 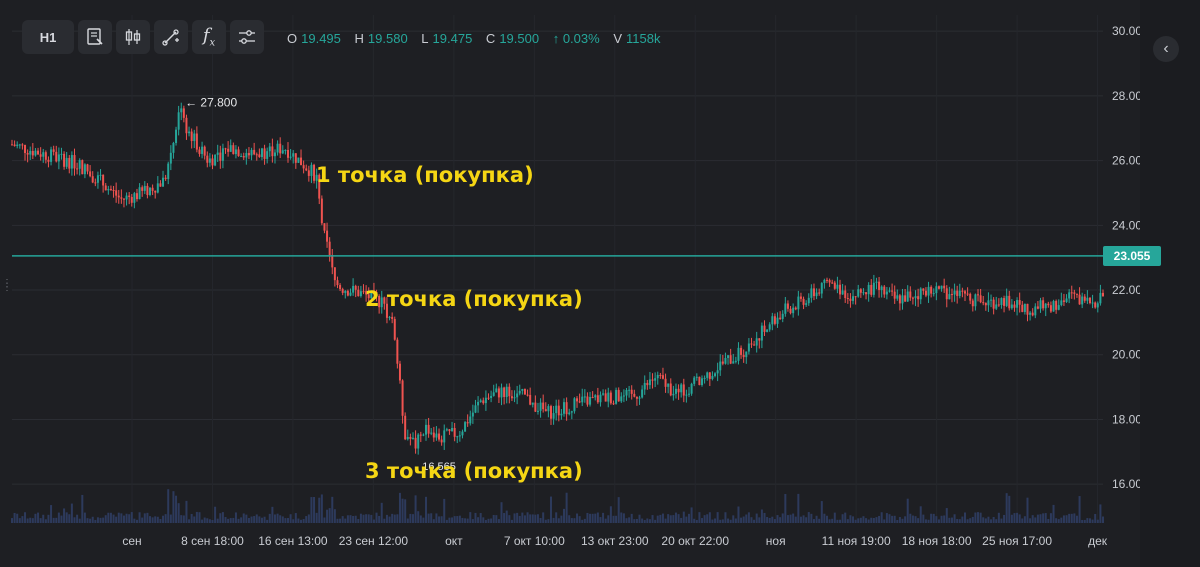 What do you see at coordinates (1017, 541) in the screenshot?
I see `x-tick-label: 25 ноя 17:00` at bounding box center [1017, 541].